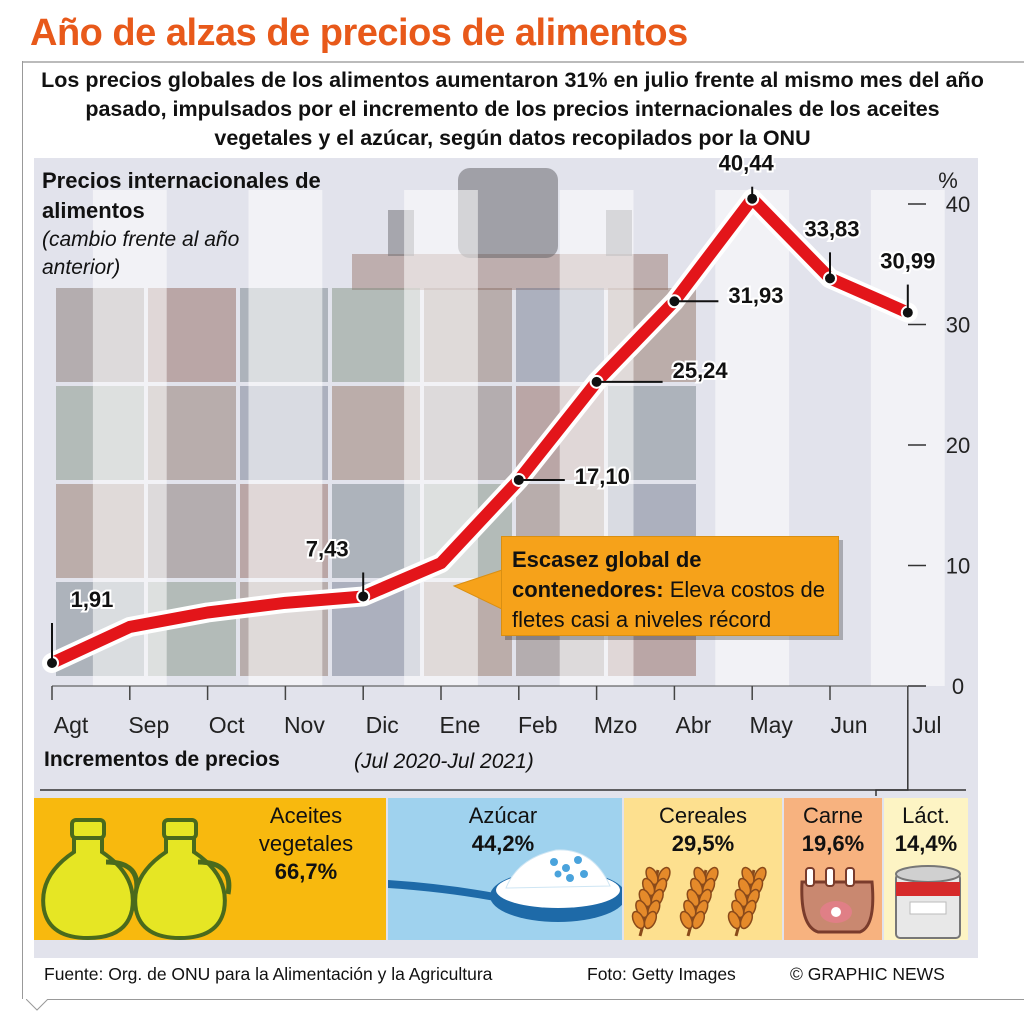 This screenshot has width=1024, height=1018. Describe the element at coordinates (71, 725) in the screenshot. I see `x-tick-label: Agt` at that location.